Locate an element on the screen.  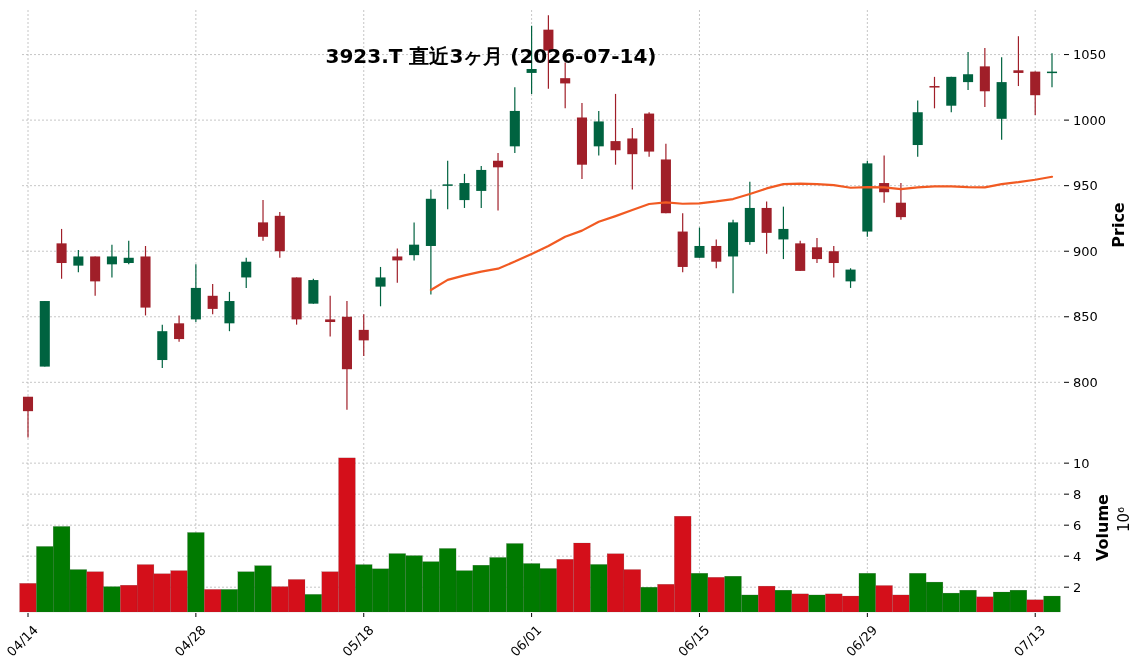
ylabel: Volume is located at coordinates (1102, 527).